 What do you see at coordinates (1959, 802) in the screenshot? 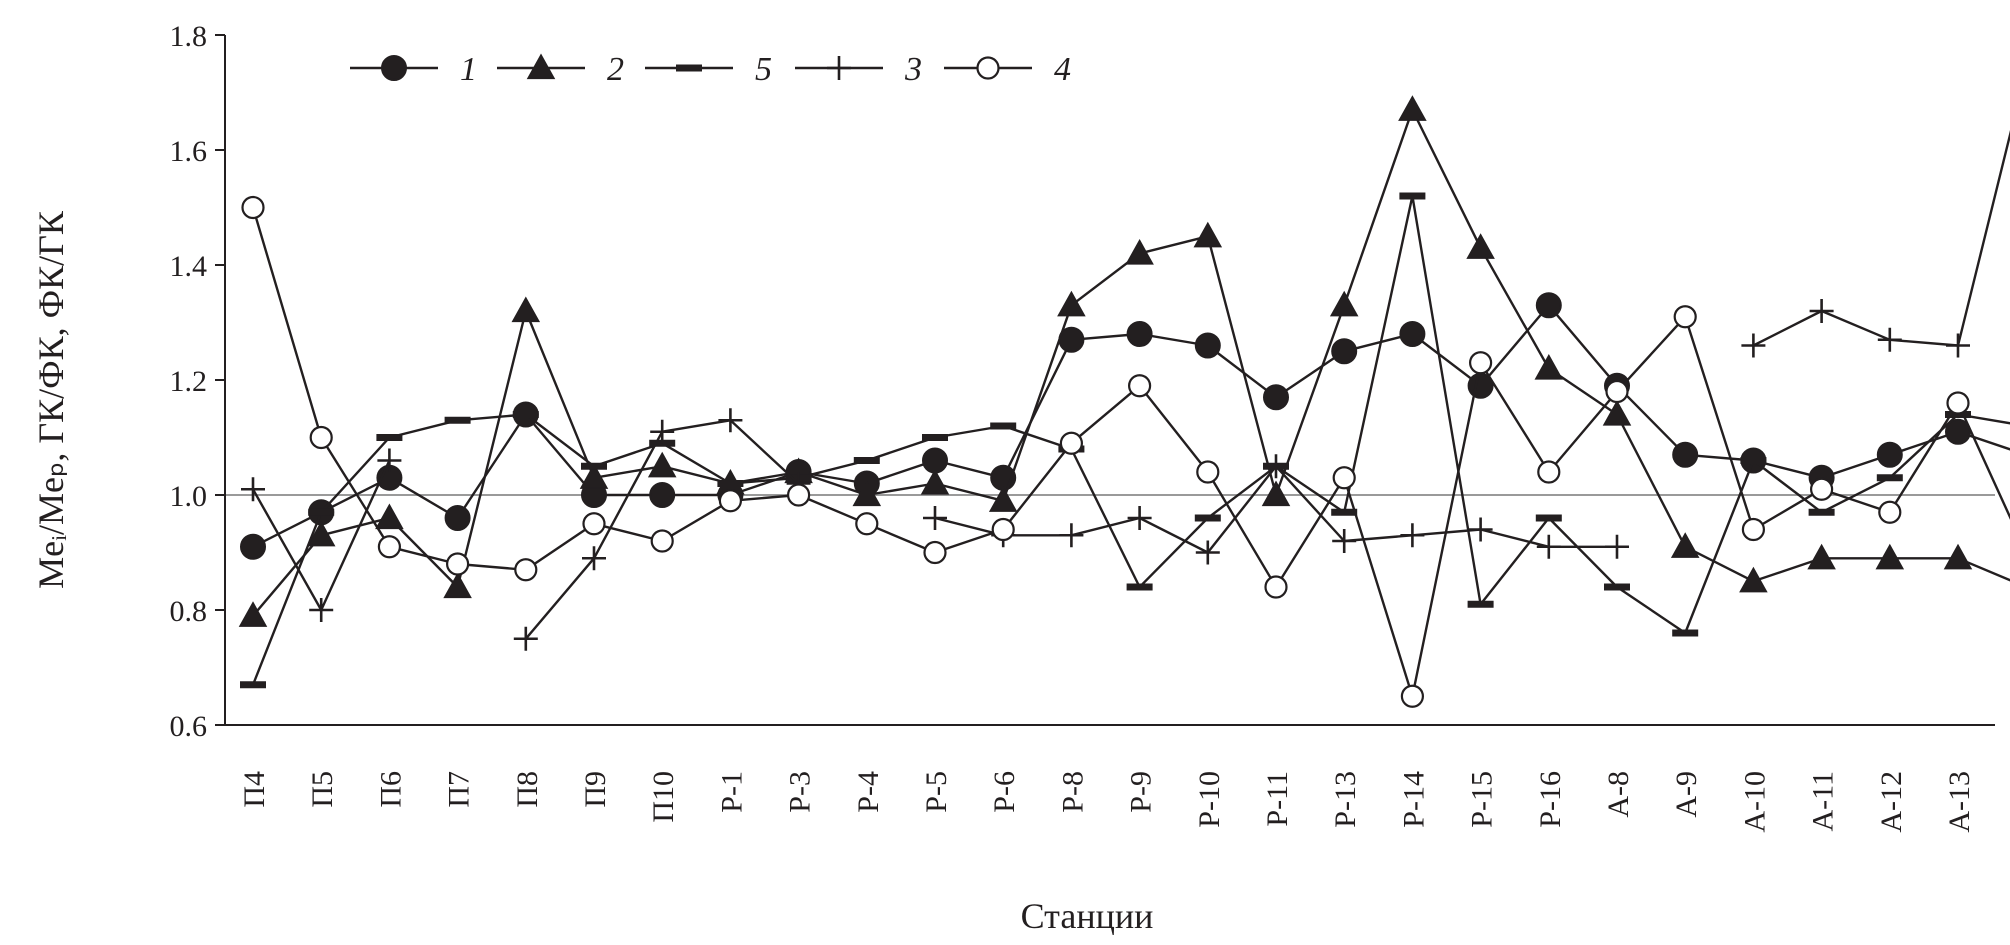
I see `x-tick-label: А-13` at bounding box center [1959, 802].